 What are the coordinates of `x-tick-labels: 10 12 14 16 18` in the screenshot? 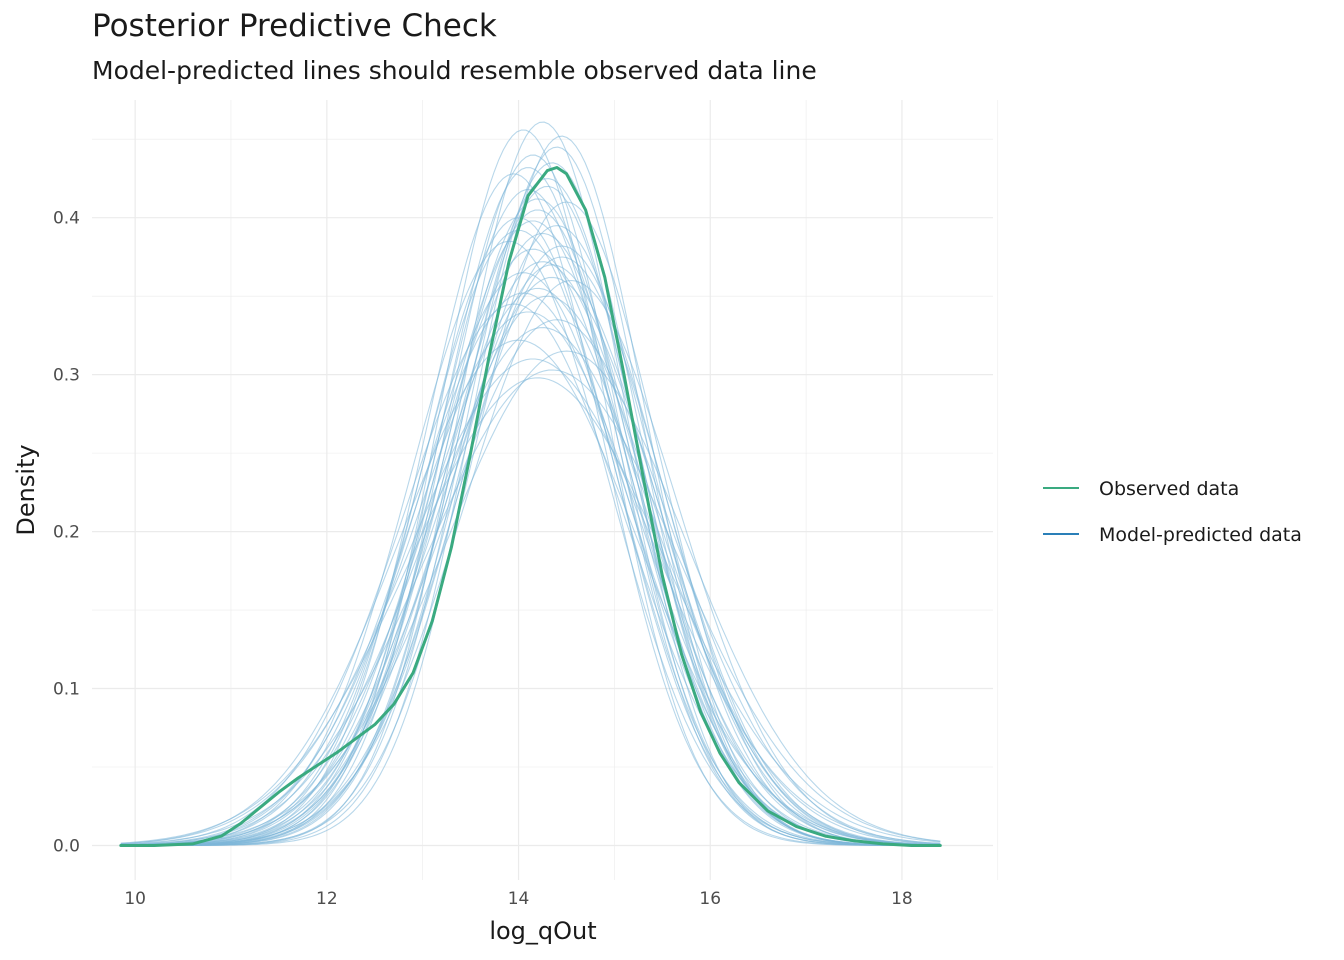 It's located at (518, 899).